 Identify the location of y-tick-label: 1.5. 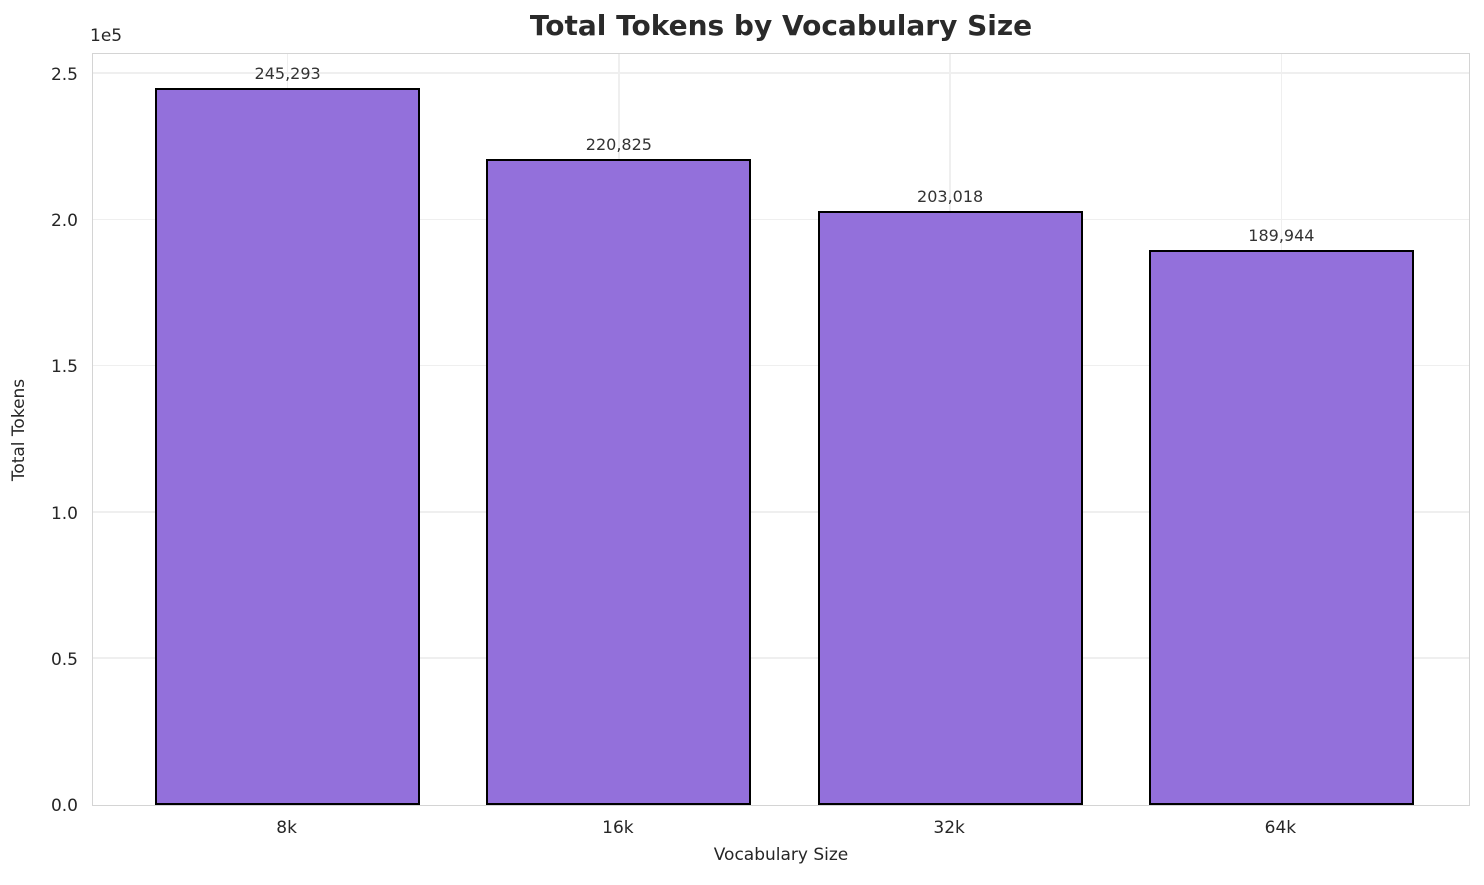
(64, 367).